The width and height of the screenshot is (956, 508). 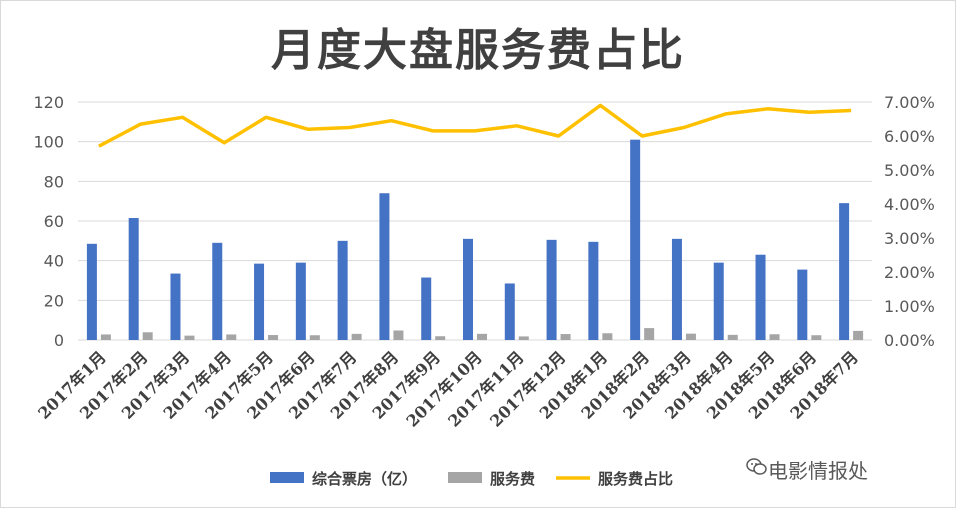 I want to click on y-left-tick-label: 60, so click(x=54, y=221).